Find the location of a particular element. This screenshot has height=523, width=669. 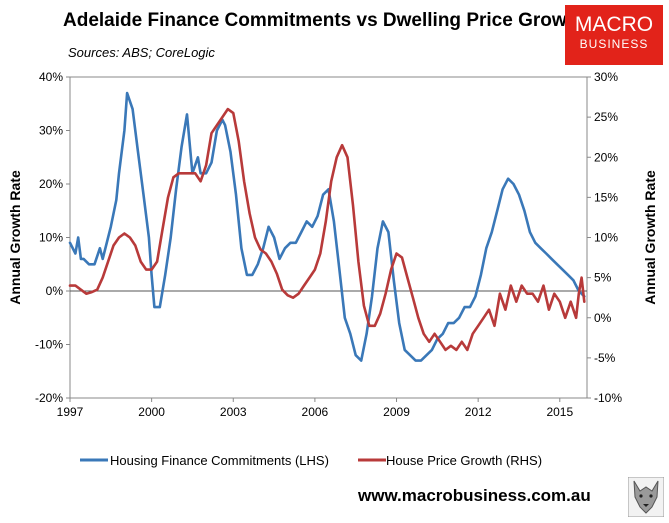

legend-label-house-price: House Price Growth (RHS) is located at coordinates (464, 460).